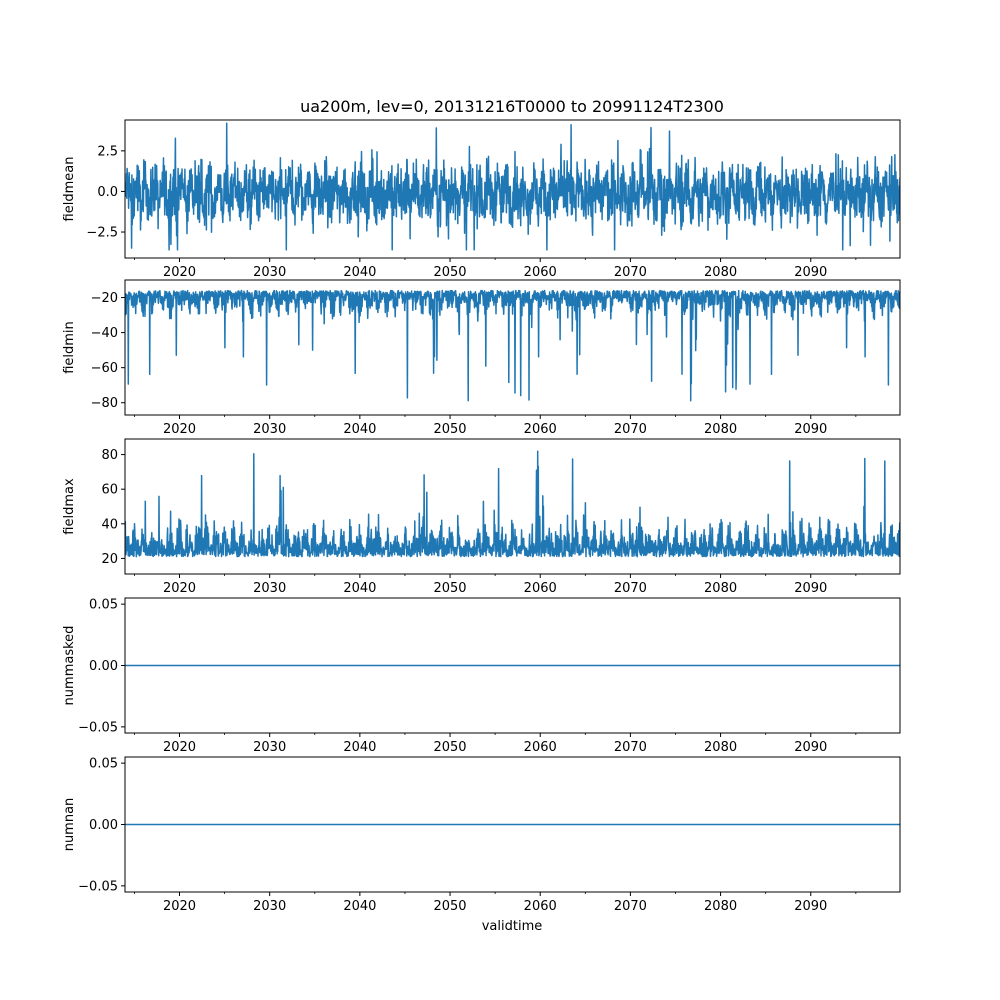  Describe the element at coordinates (109, 490) in the screenshot. I see `y-tick-label: 60` at that location.